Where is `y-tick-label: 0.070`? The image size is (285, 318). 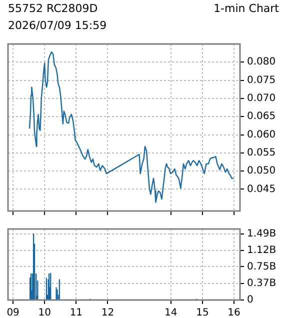 y-tick-label: 0.070 is located at coordinates (261, 98).